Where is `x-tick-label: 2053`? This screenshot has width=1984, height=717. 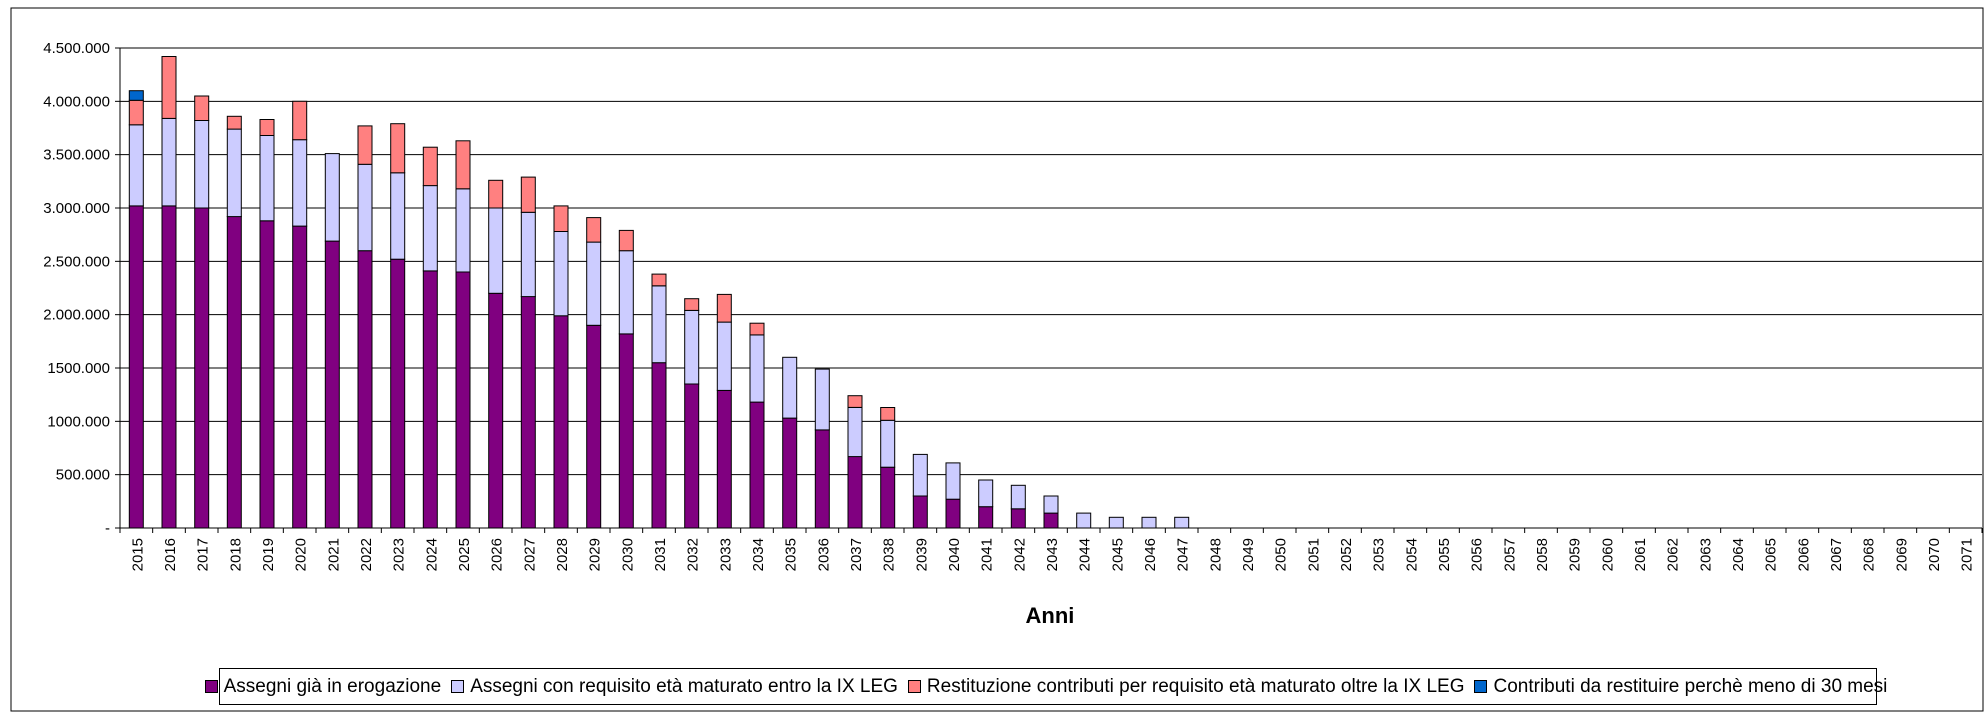 x-tick-label: 2053 is located at coordinates (1379, 554).